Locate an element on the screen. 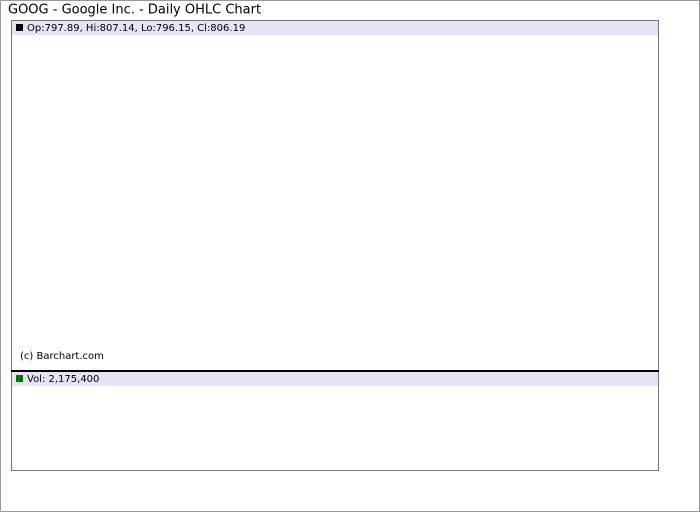 Image resolution: width=700 pixels, height=512 pixels. volume-legend-strip is located at coordinates (335, 379).